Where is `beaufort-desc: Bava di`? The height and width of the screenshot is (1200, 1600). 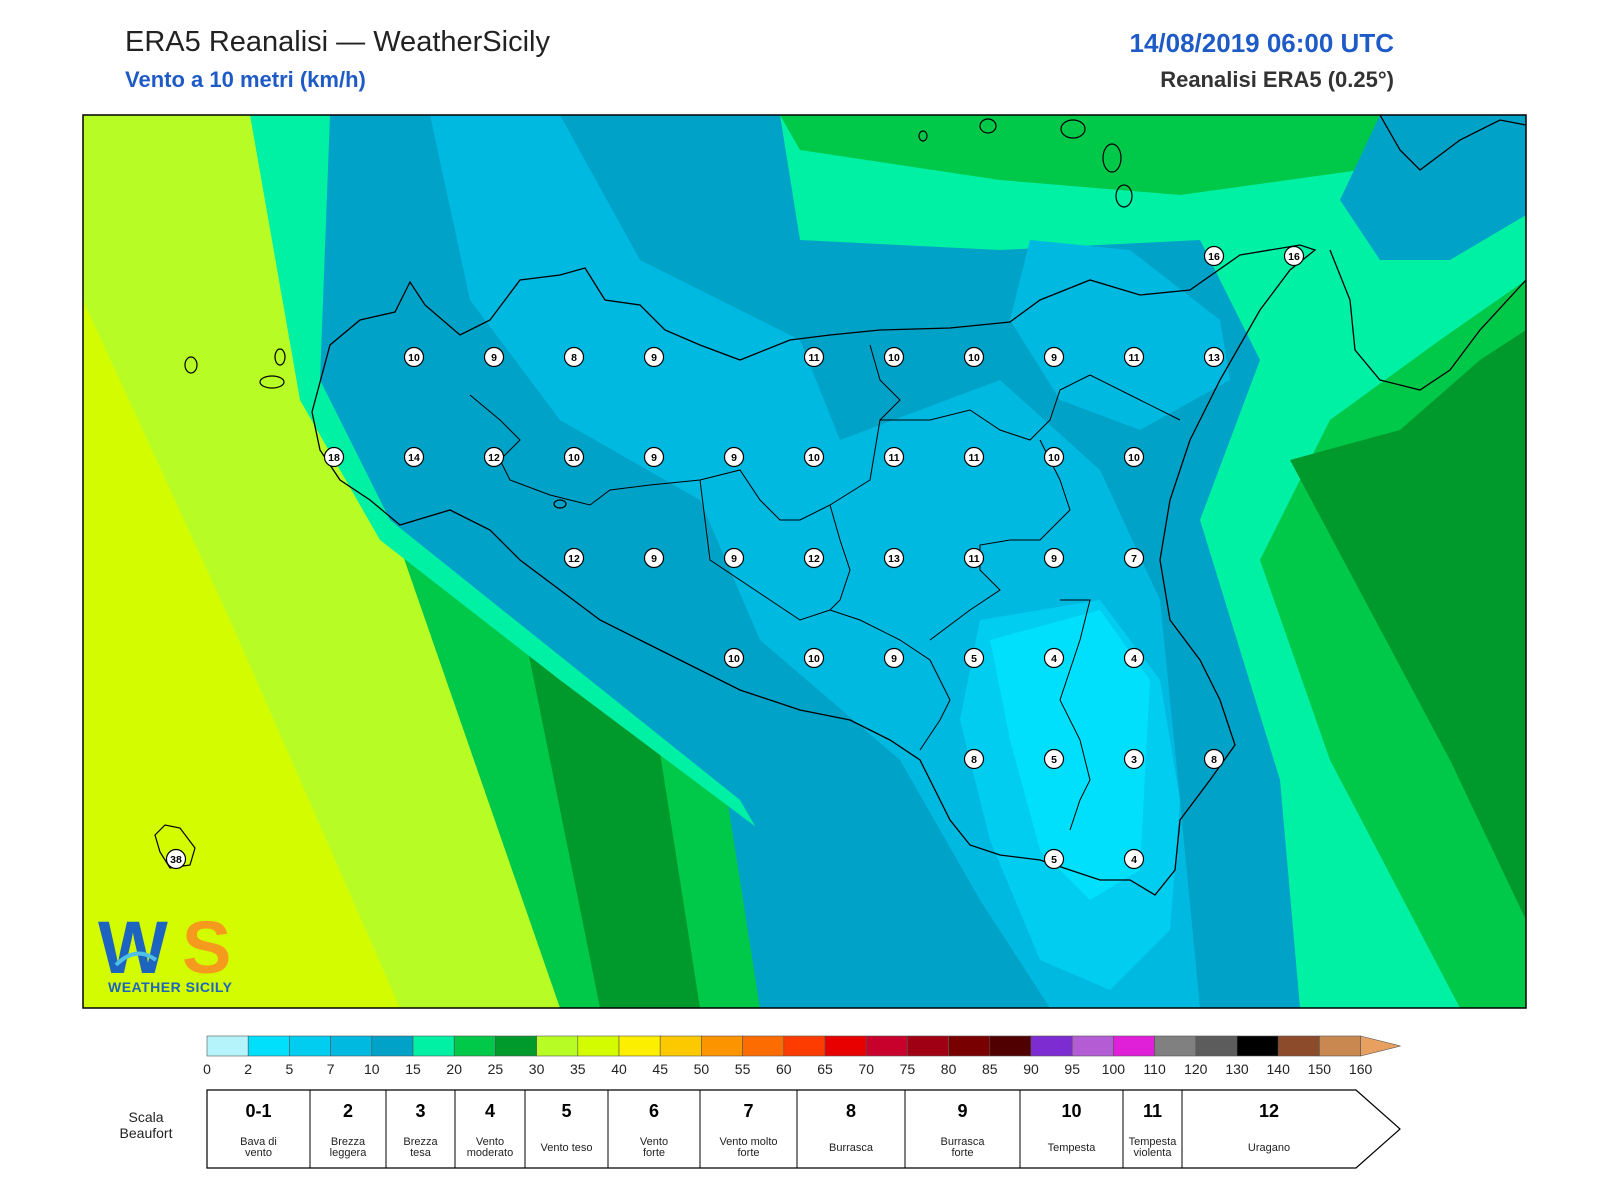
beaufort-desc: Bava di is located at coordinates (258, 1142).